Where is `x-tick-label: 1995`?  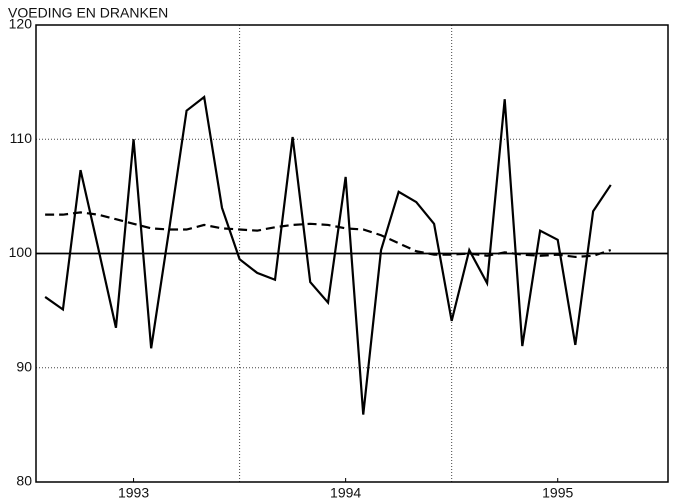 x-tick-label: 1995 is located at coordinates (557, 493).